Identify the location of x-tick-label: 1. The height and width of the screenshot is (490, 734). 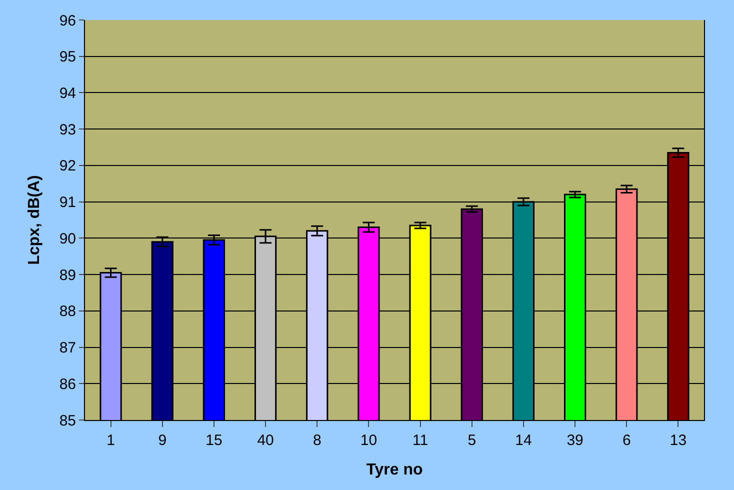
(110, 440).